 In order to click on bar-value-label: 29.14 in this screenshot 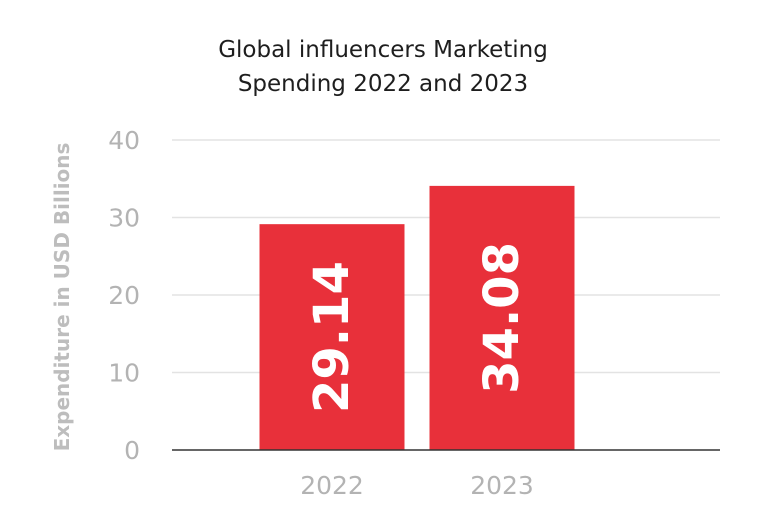, I will do `click(332, 337)`.